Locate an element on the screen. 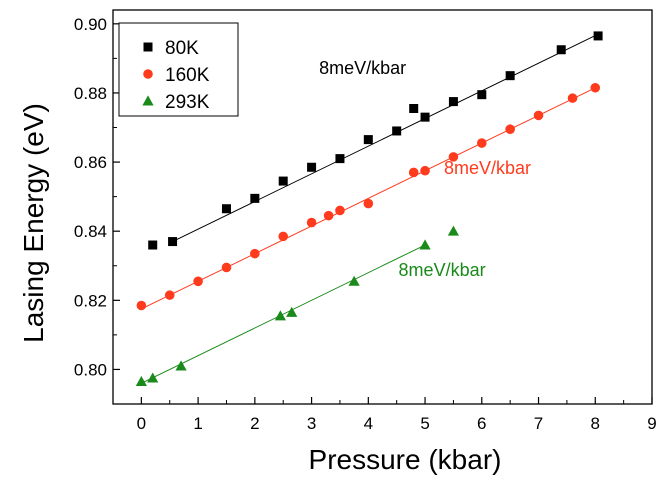  legend-label-80k: 80K is located at coordinates (182, 48).